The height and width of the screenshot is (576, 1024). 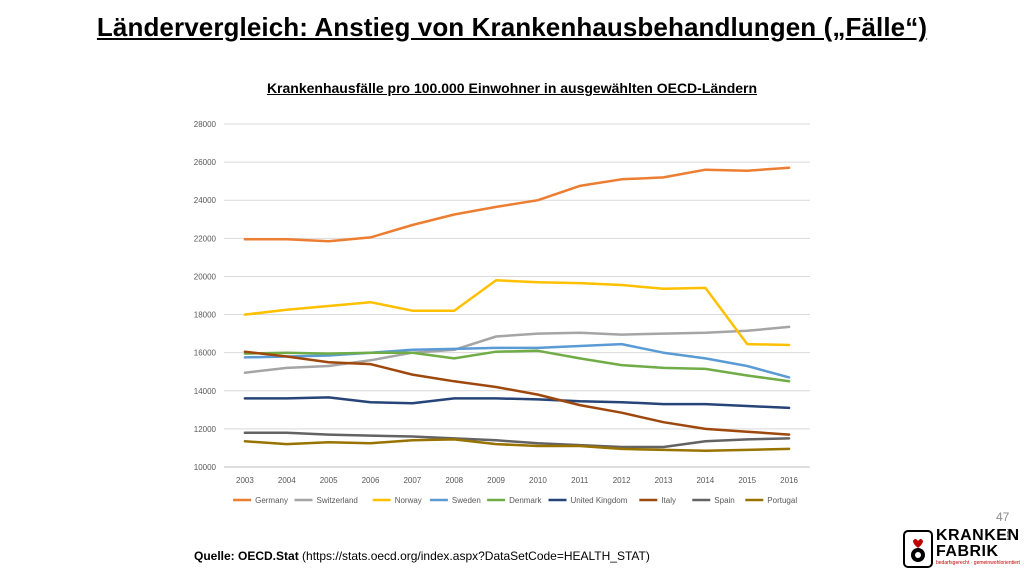 What do you see at coordinates (668, 500) in the screenshot?
I see `legend-label: Italy` at bounding box center [668, 500].